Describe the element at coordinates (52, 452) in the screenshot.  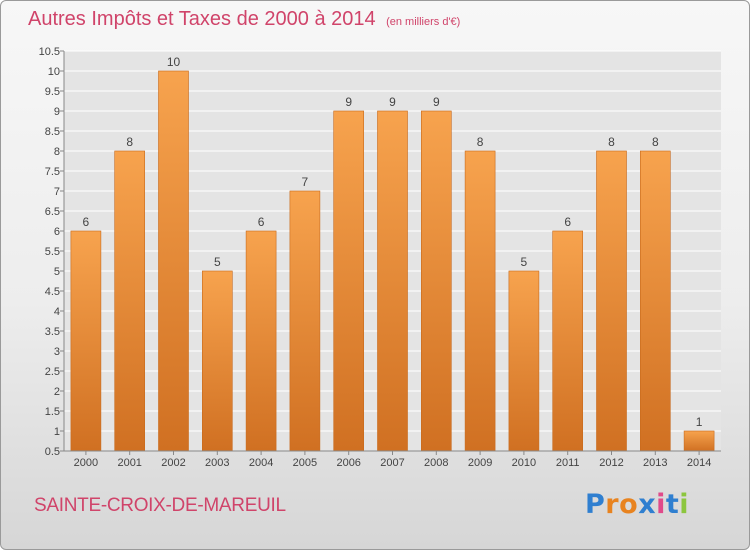
I see `y-tick-label: 0.5` at that location.